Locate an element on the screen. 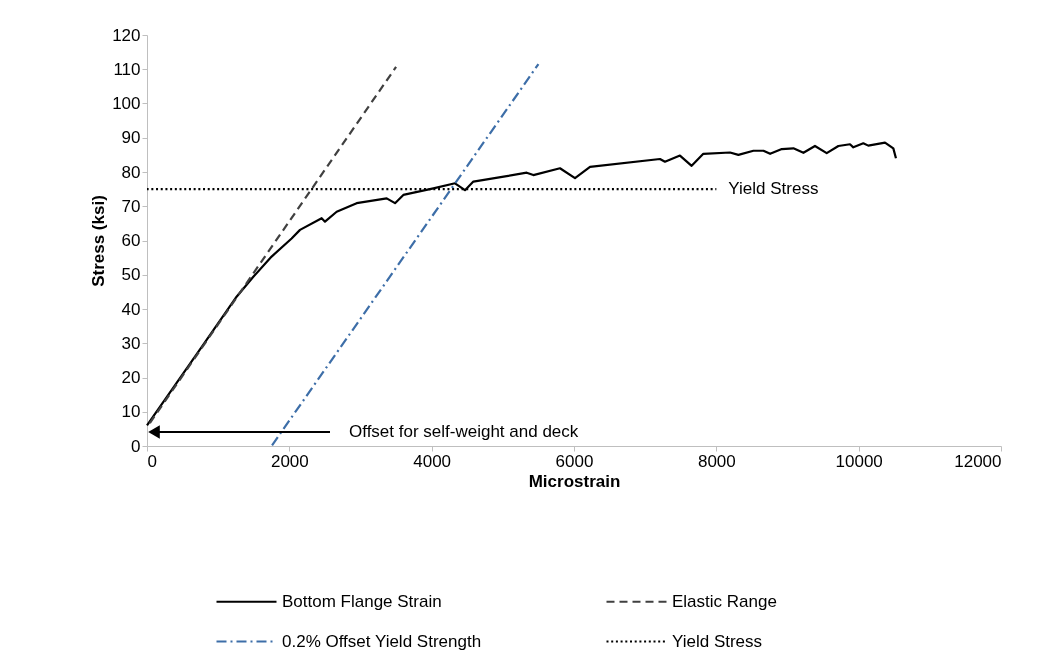 The width and height of the screenshot is (1050, 672). legend-label: Elastic Range is located at coordinates (724, 601).